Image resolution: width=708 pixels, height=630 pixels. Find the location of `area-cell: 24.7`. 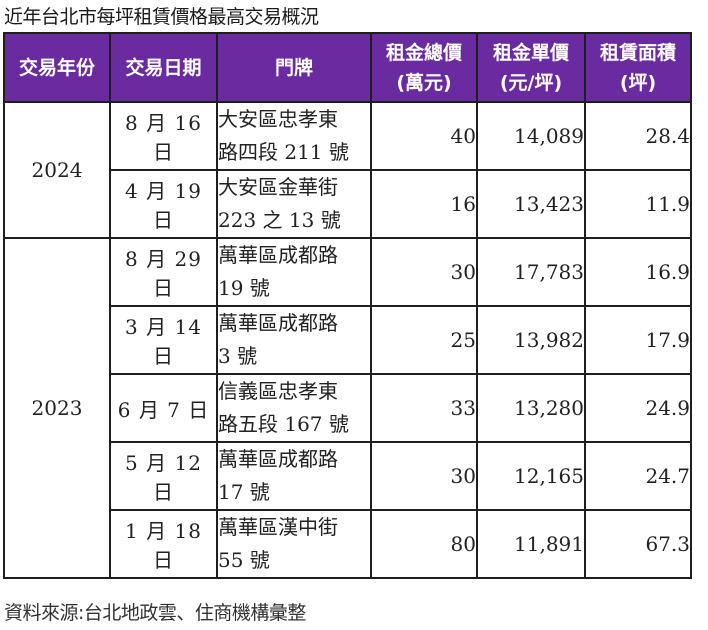

area-cell: 24.7 is located at coordinates (638, 476).